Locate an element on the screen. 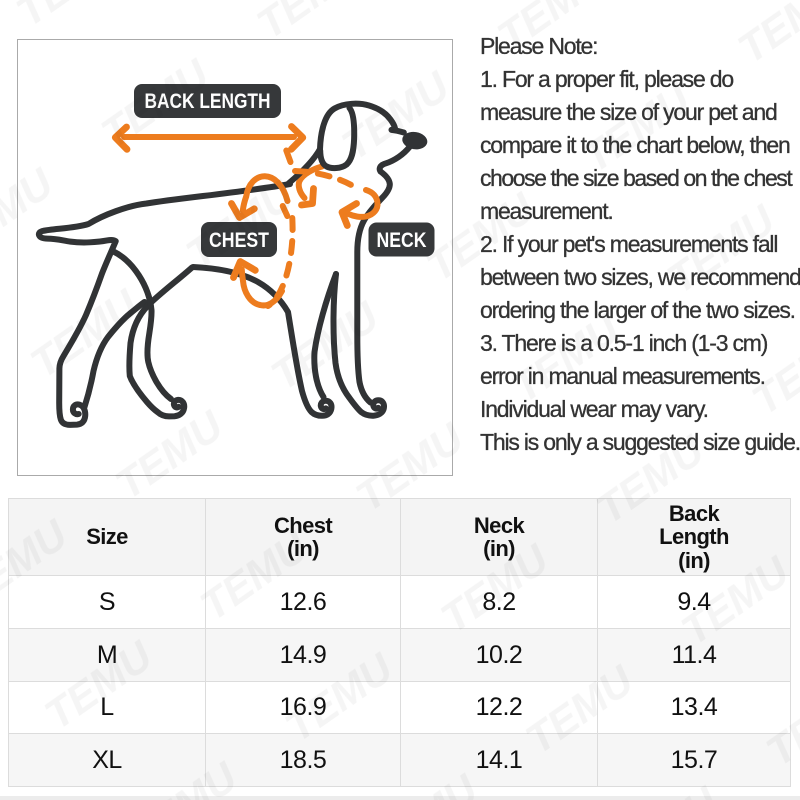 This screenshot has width=800, height=800. svg-text: BACK LENGTH is located at coordinates (208, 101).